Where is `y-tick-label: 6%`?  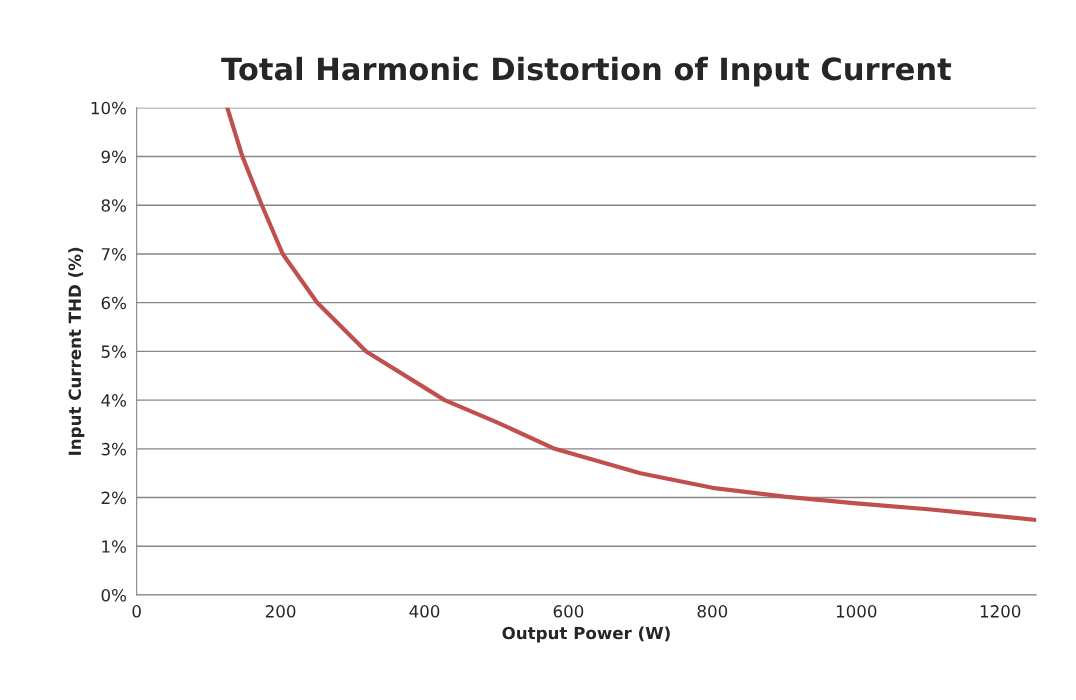 y-tick-label: 6% is located at coordinates (114, 303).